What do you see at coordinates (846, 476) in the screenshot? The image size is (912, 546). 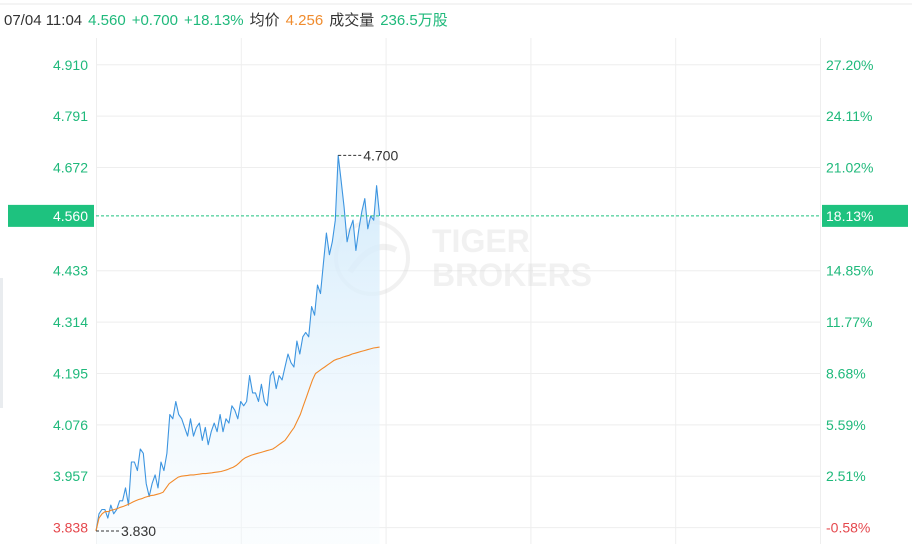 I see `y-tick-right: 2.51%` at bounding box center [846, 476].